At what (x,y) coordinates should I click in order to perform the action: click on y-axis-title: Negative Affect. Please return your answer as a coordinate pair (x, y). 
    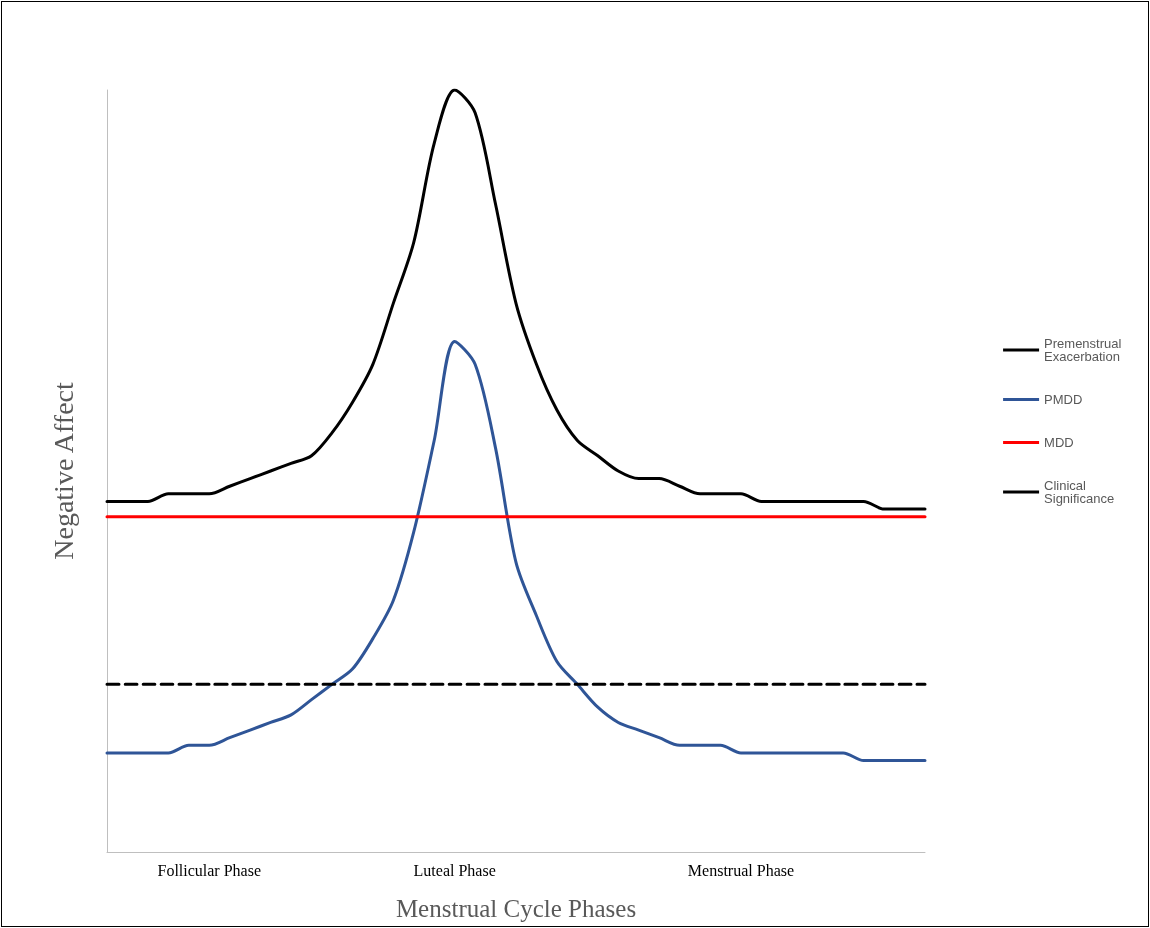
    Looking at the image, I should click on (63, 471).